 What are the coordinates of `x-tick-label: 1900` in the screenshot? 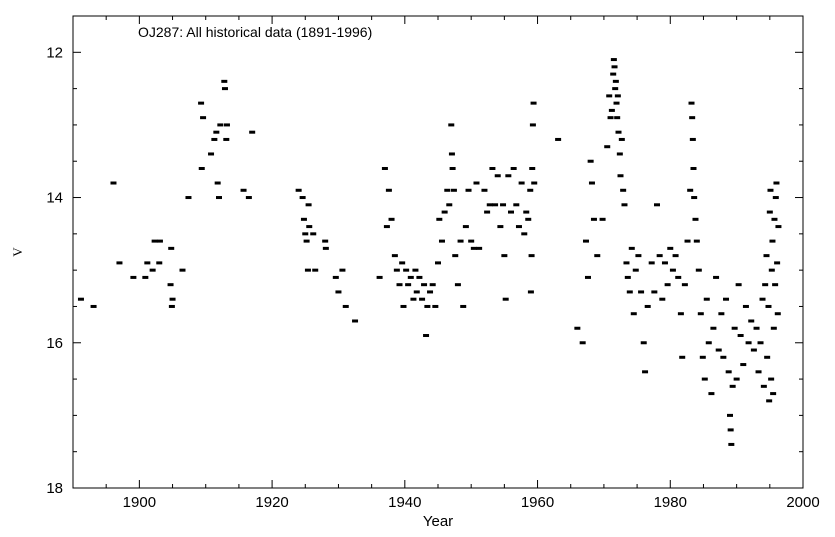 It's located at (139, 502).